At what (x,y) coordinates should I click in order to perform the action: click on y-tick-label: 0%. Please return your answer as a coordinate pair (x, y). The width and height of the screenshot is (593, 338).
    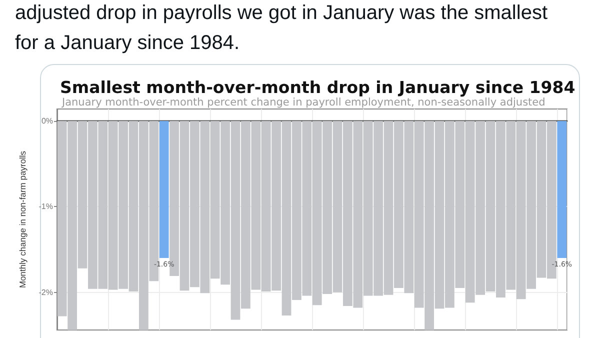
    Looking at the image, I should click on (47, 121).